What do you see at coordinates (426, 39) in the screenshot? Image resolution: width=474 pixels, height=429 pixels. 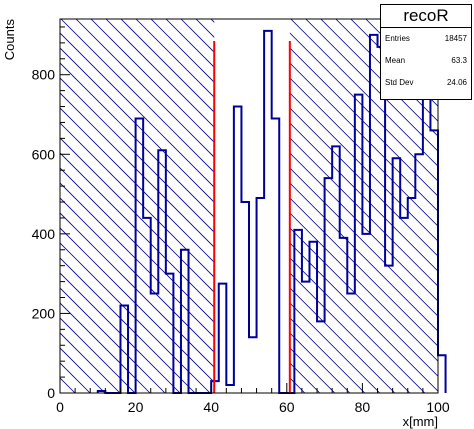 I see `stats-row-entries: Entries 18457` at bounding box center [426, 39].